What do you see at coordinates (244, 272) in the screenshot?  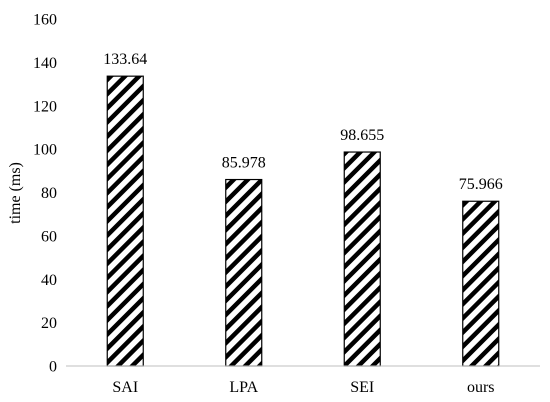 I see `bar-lpa` at bounding box center [244, 272].